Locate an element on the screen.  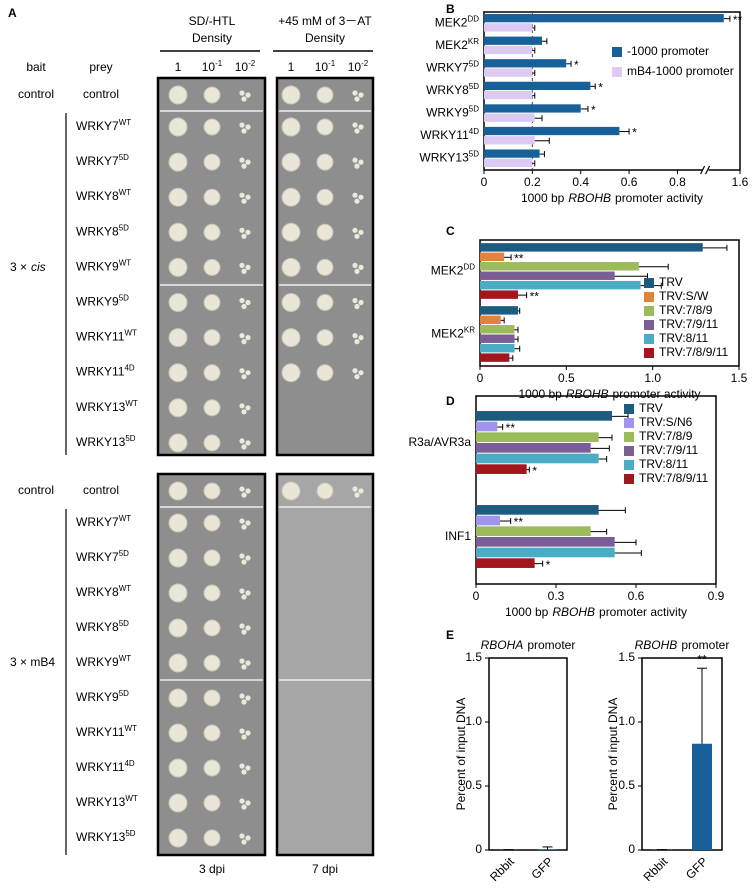
prey-label: WRKY7WT is located at coordinates (103, 126).